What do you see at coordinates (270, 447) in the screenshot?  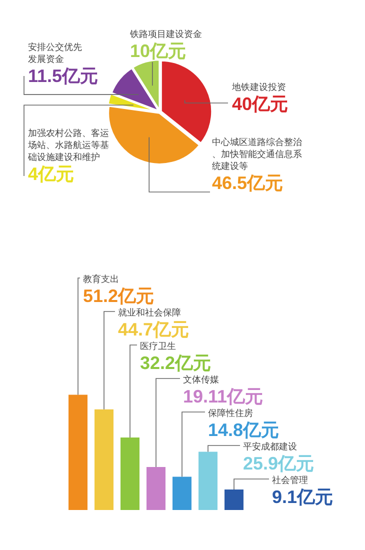 I see `annotation: 平安成都建设` at bounding box center [270, 447].